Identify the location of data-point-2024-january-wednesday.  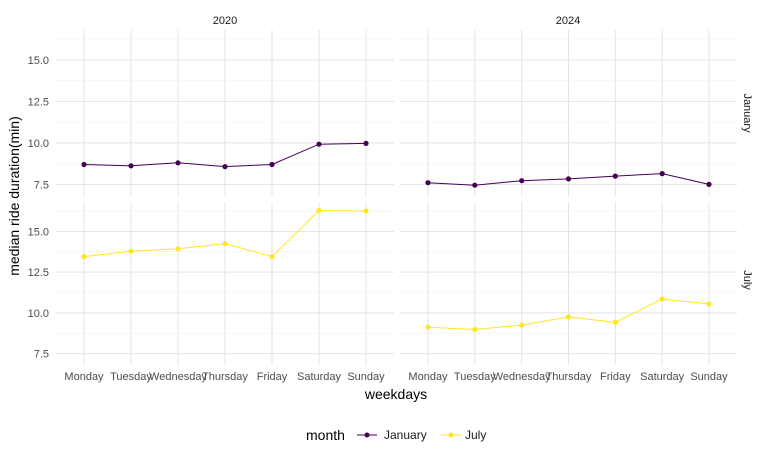
(522, 181).